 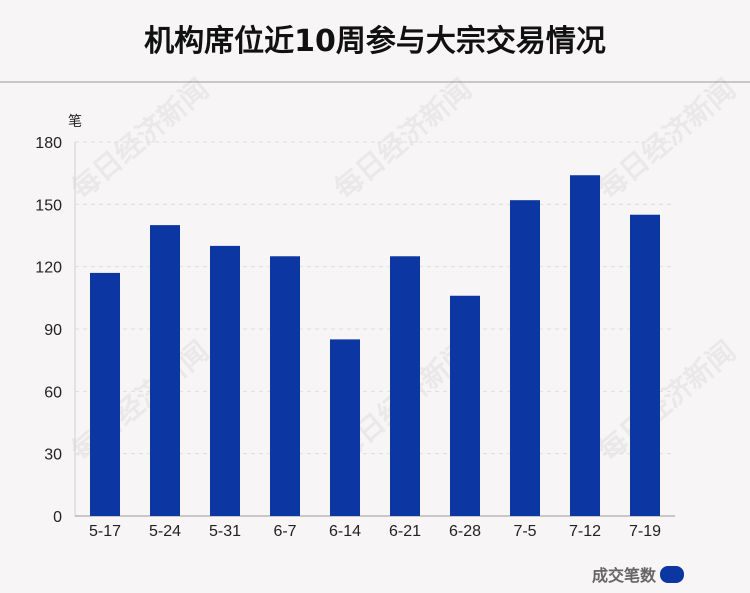 What do you see at coordinates (48, 205) in the screenshot?
I see `y-tick-label: 150` at bounding box center [48, 205].